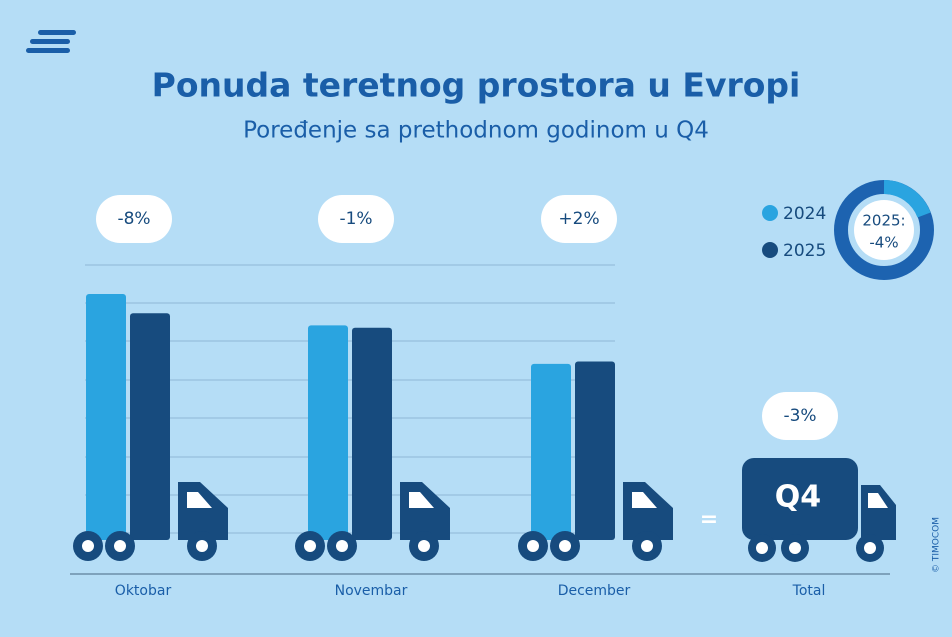 Image resolution: width=952 pixels, height=637 pixels. What do you see at coordinates (476, 131) in the screenshot?
I see `chart-subtitle: Poređenje sa prethodnom godinom u Q4` at bounding box center [476, 131].